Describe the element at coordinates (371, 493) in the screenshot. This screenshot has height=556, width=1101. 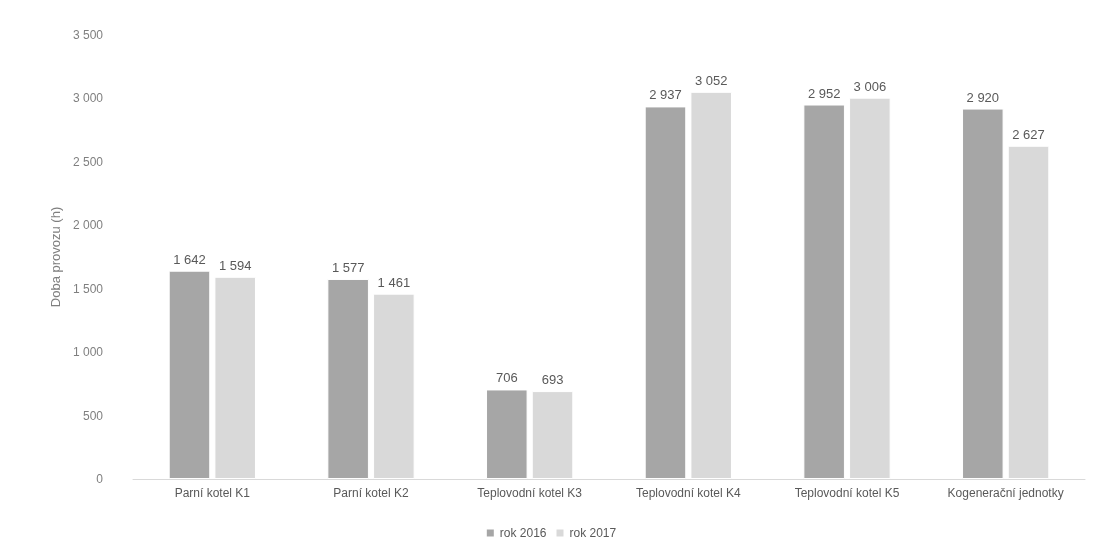
I see `x-tick-label: Parní kotel K2` at that location.